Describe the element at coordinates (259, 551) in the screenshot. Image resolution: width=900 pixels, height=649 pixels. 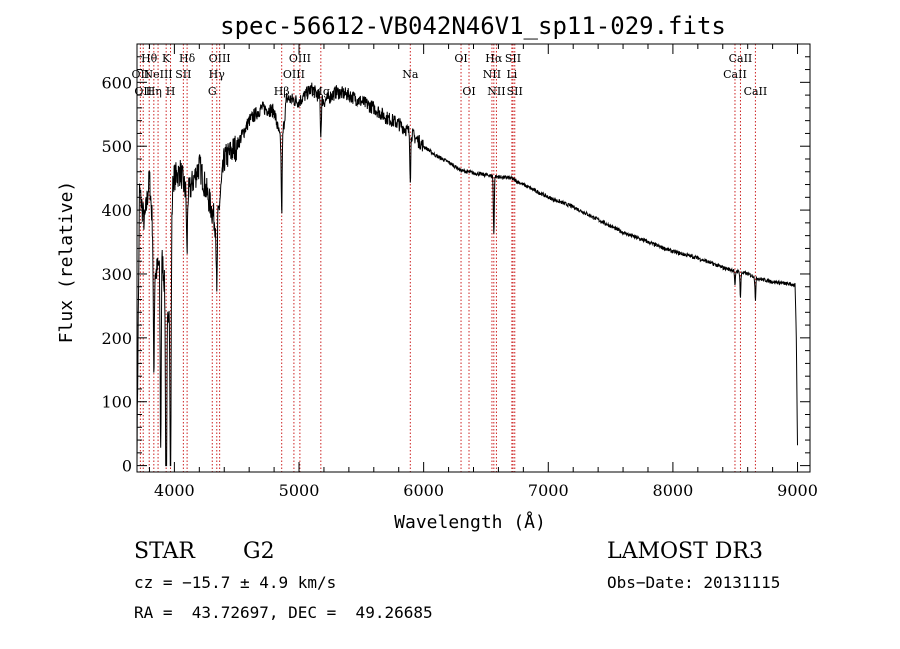
I see `object-subclass: G2` at that location.